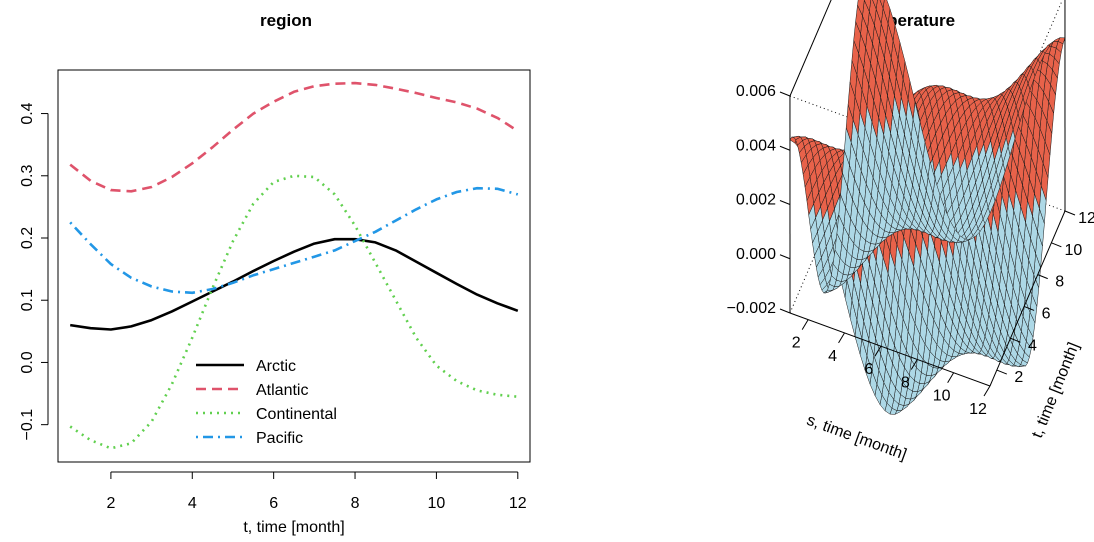 This screenshot has height=542, width=1094. I want to click on y-axis: −0.1 0.0 0.1 0.2 0.3 0.4, so click(34, 271).